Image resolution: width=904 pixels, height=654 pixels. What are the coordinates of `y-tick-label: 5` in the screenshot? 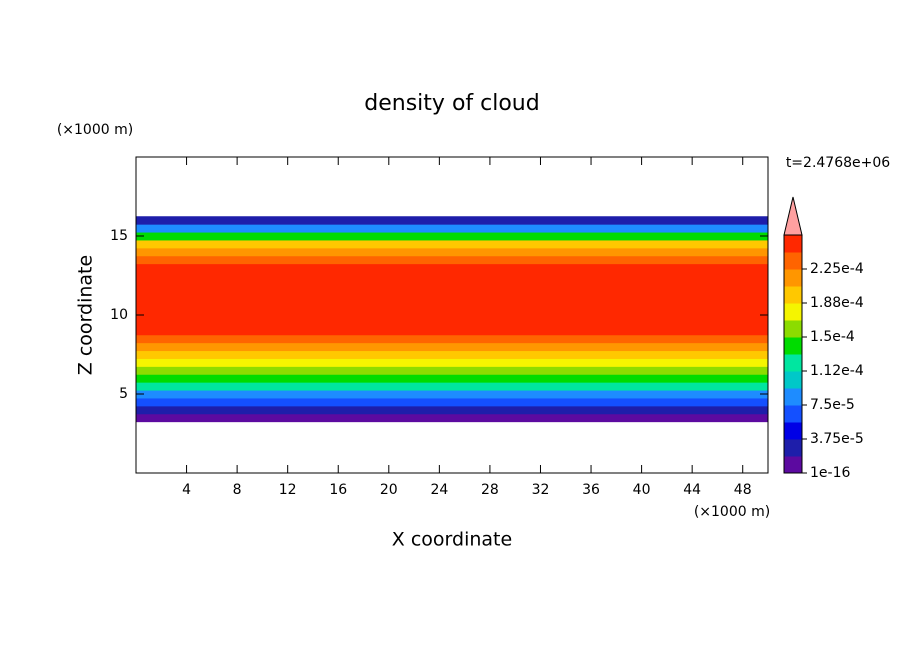 It's located at (123, 394).